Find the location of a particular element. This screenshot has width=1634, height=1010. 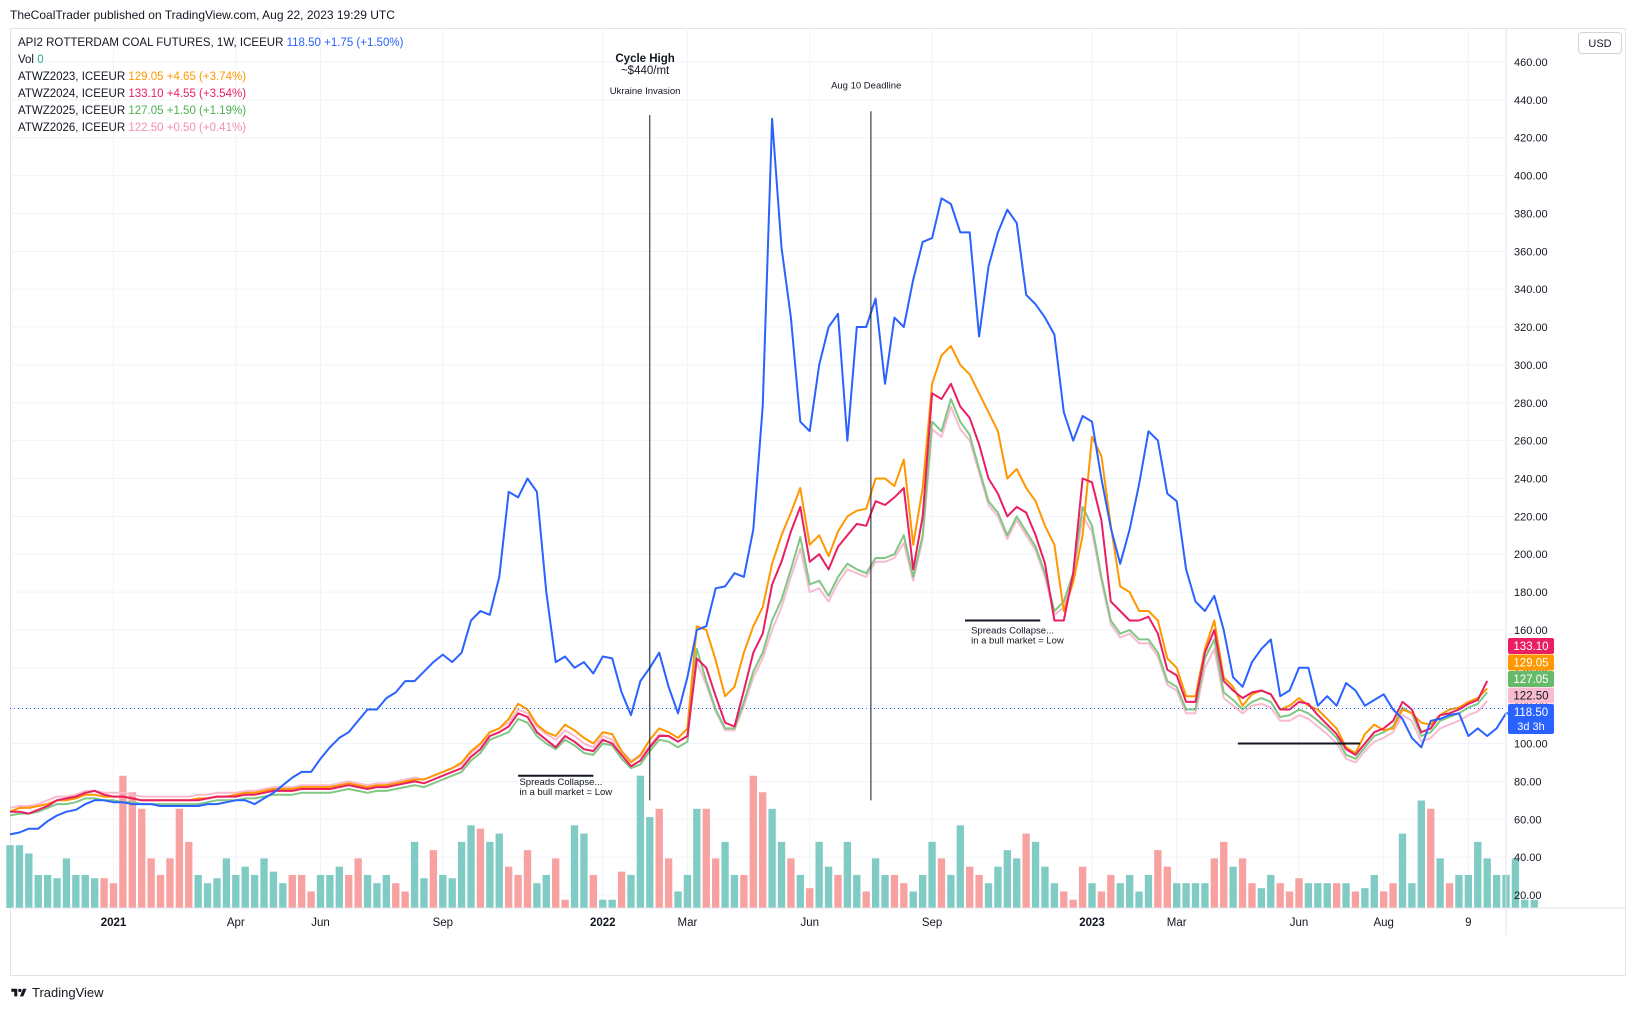

legend-series-symbol: ATWZ2023, ICEEUR is located at coordinates (72, 77).